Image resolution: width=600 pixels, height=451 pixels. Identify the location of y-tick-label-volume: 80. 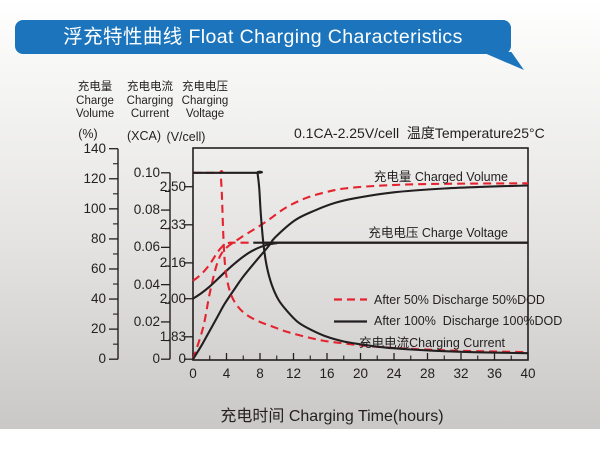
(98, 238).